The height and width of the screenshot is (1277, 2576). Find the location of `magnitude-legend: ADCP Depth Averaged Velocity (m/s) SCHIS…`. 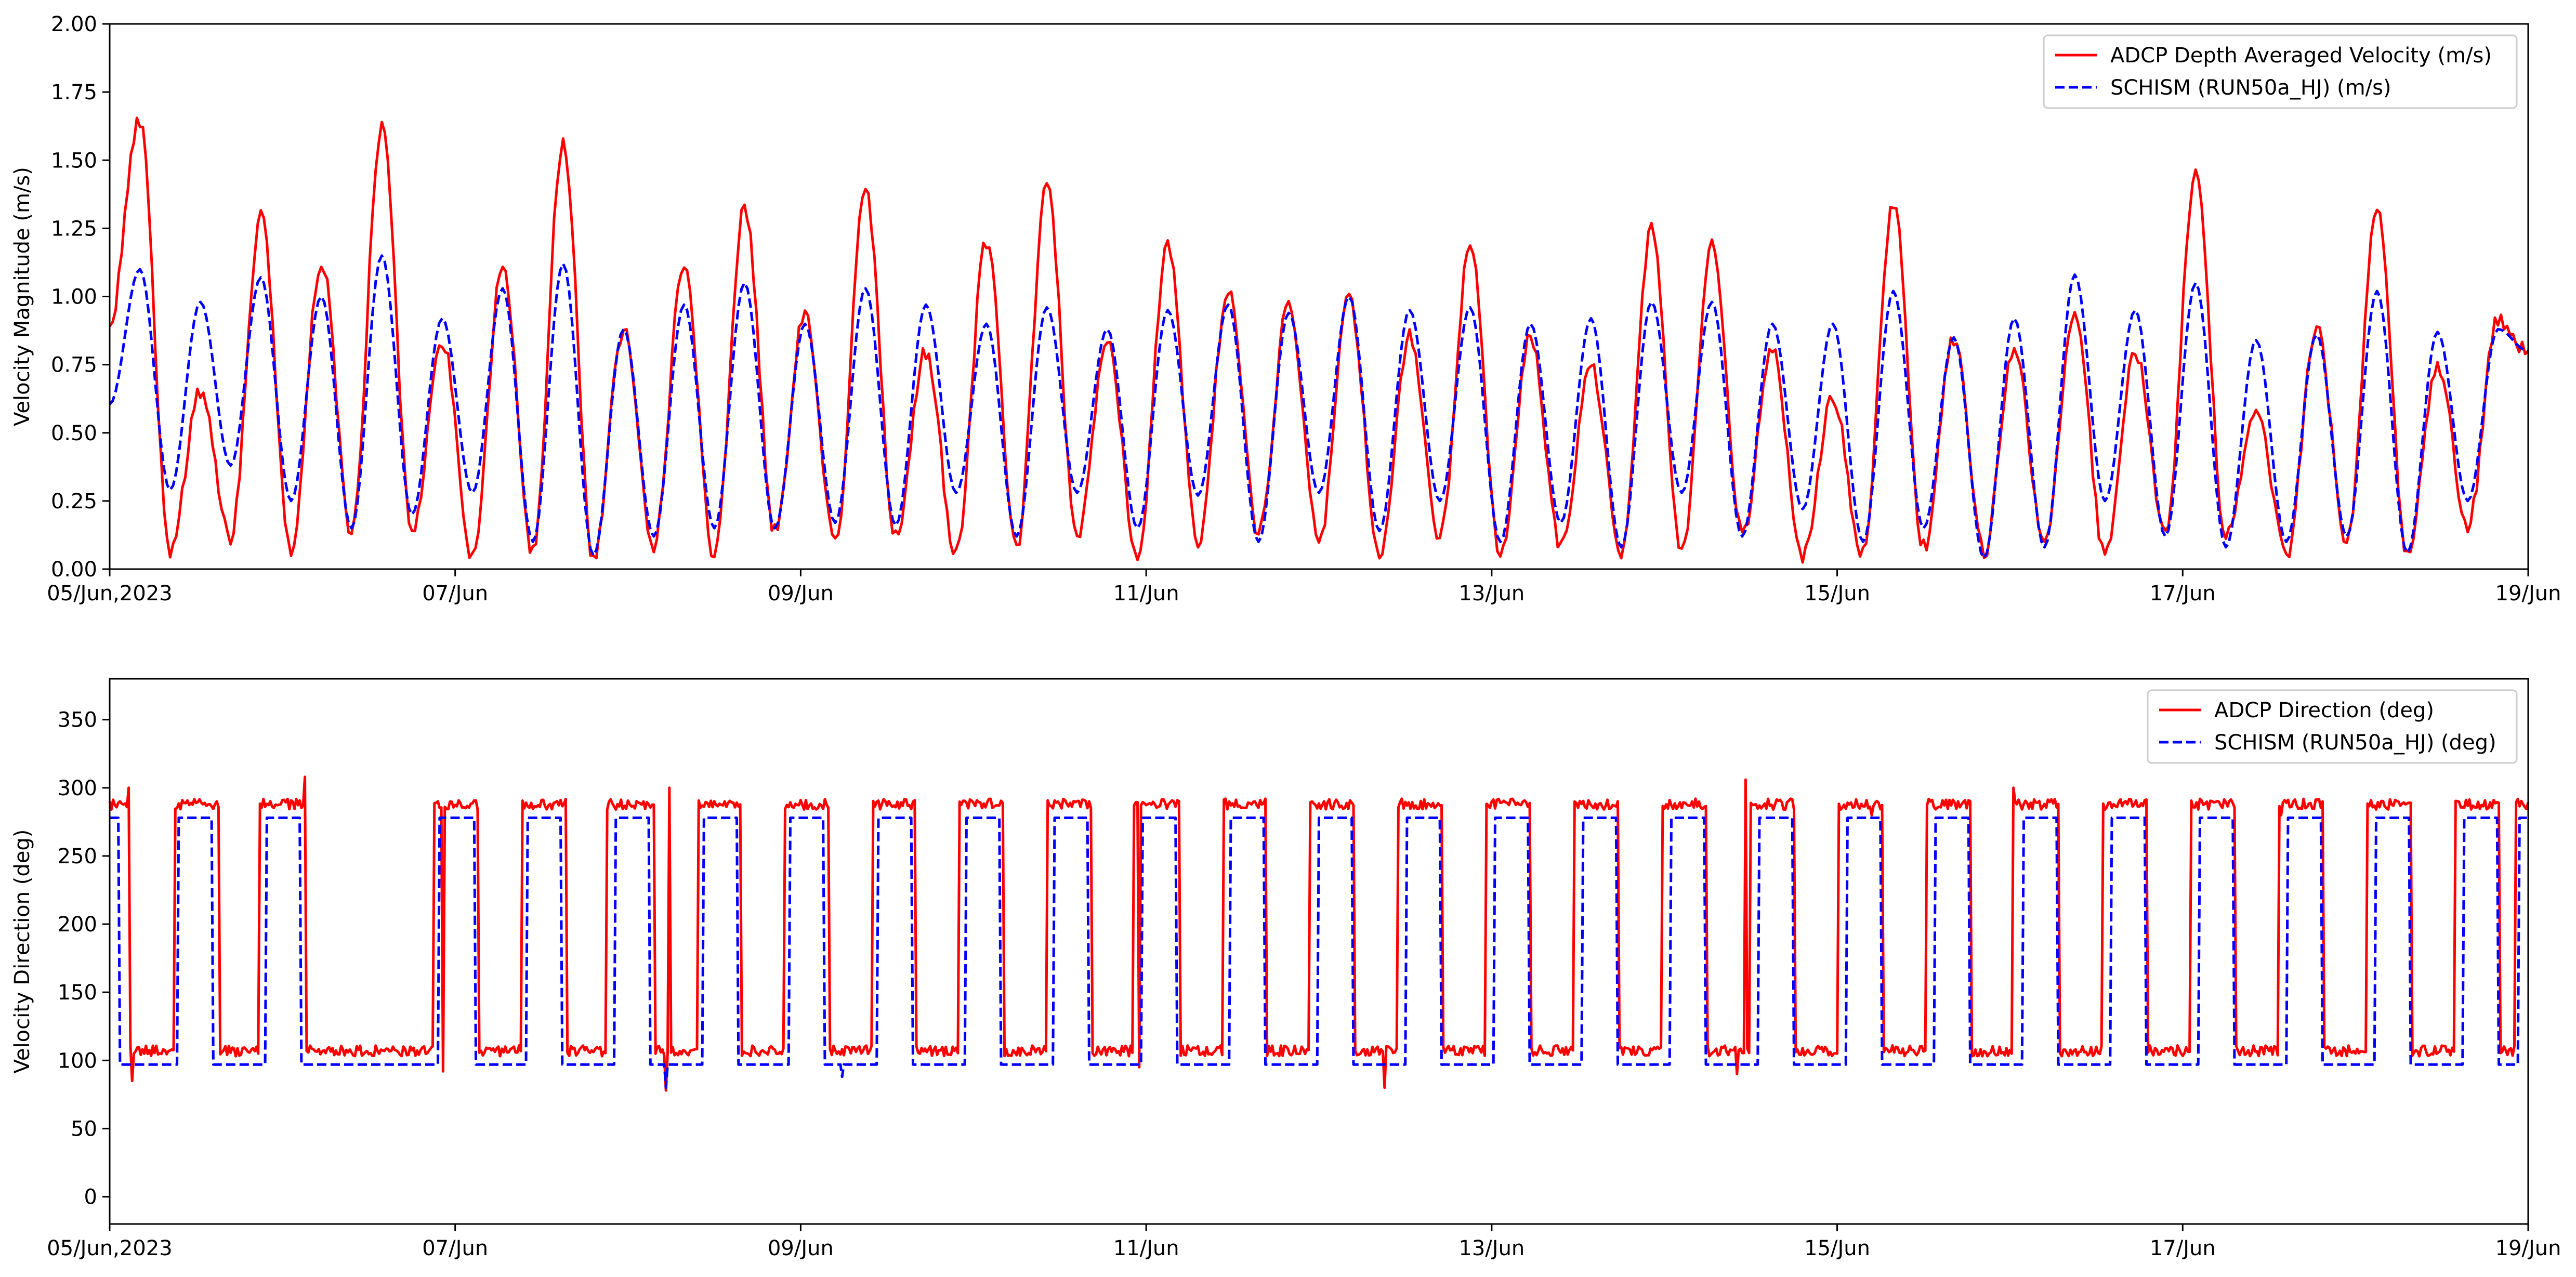

magnitude-legend: ADCP Depth Averaged Velocity (m/s) SCHIS… is located at coordinates (2280, 71).